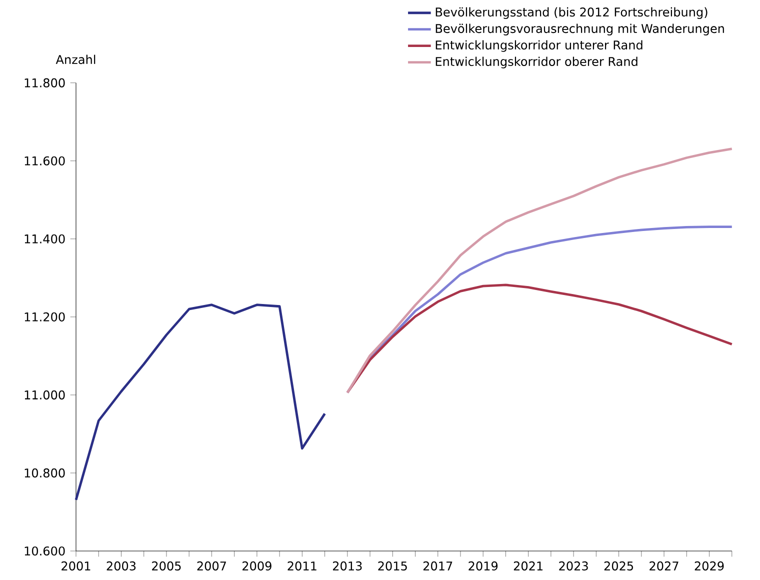 The image size is (760, 580). Describe the element at coordinates (166, 566) in the screenshot. I see `x-tick-label: 2005` at that location.